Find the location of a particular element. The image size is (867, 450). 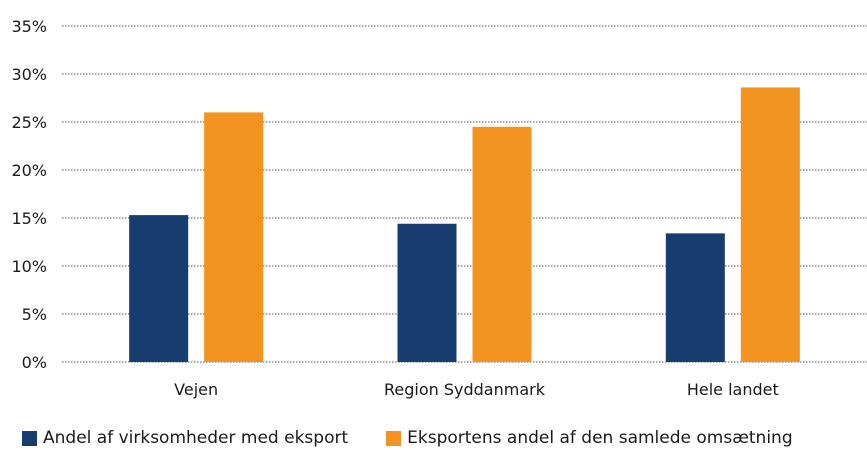

y-tick-label: 35% is located at coordinates (29, 26).